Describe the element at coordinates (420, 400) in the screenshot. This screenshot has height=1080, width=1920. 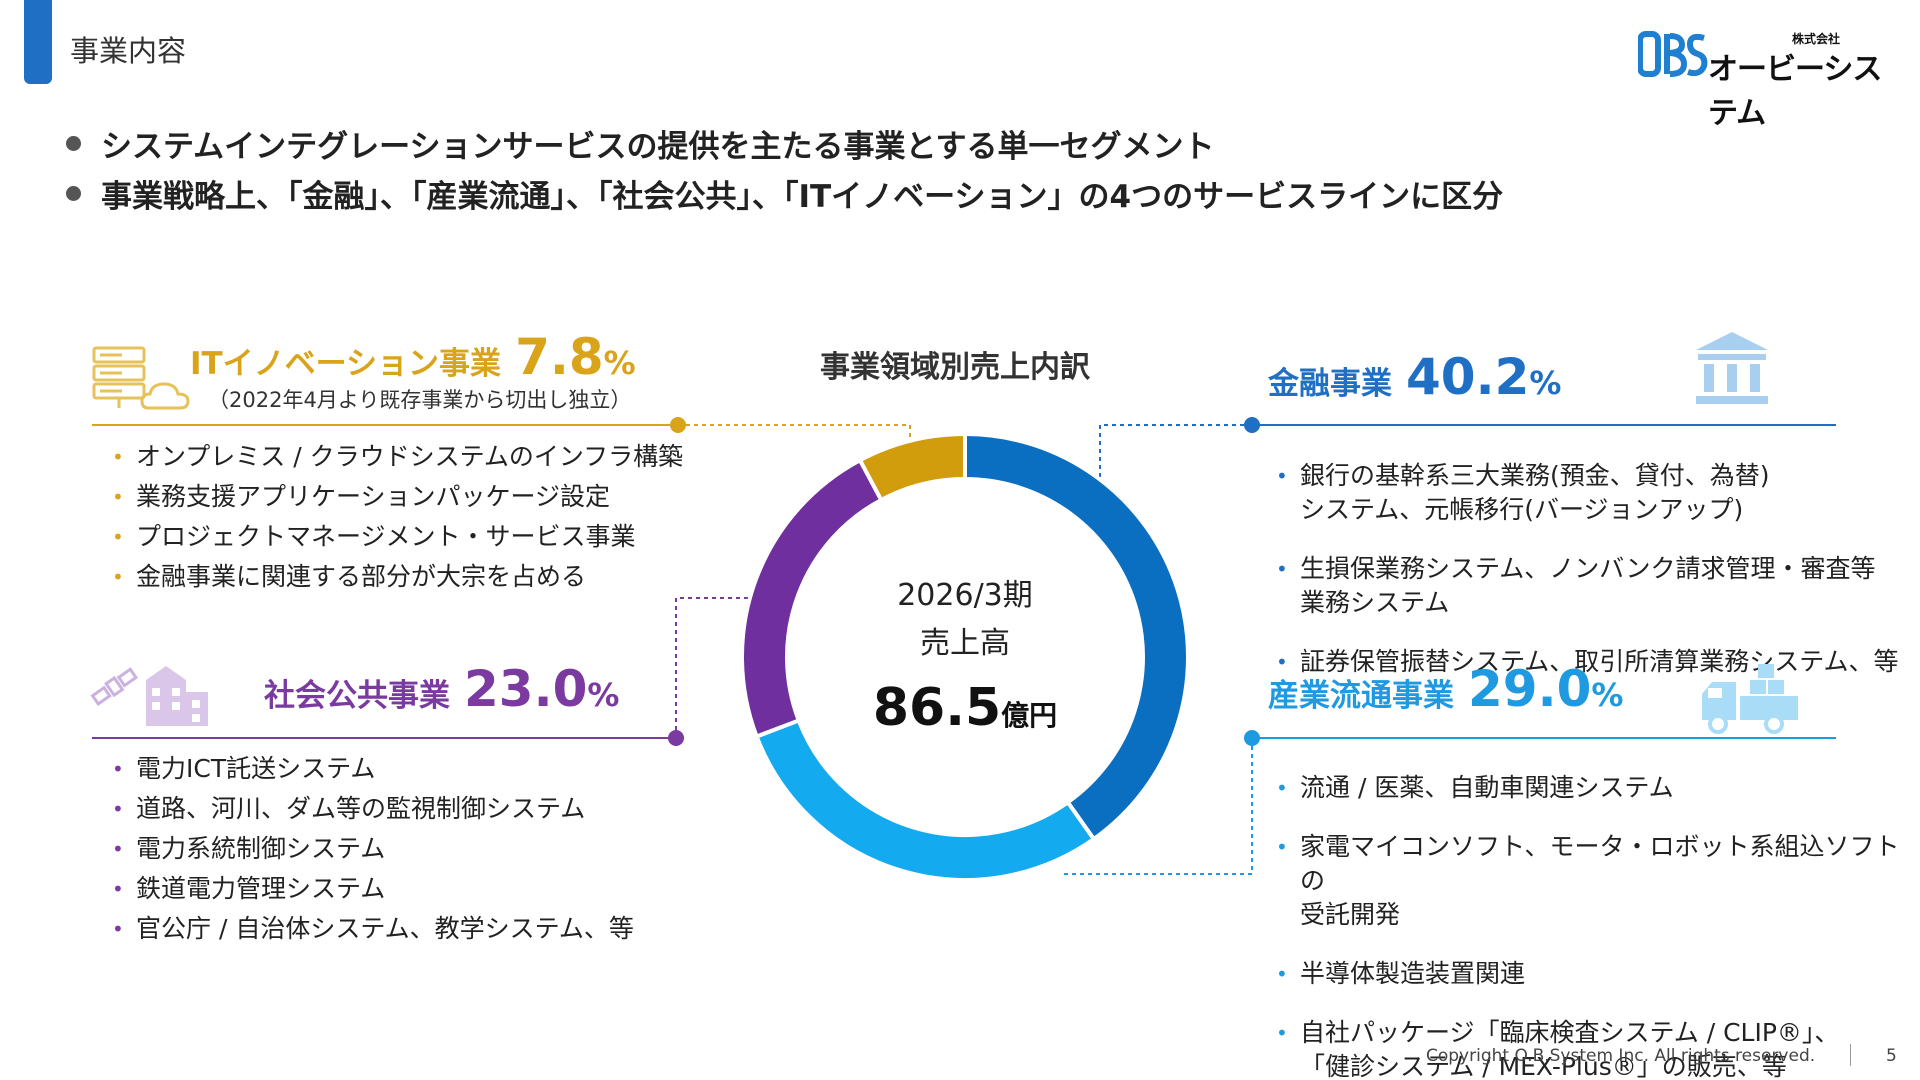
I see `segment-it-note: （2022年4月より既存事業から切出し独立）` at that location.